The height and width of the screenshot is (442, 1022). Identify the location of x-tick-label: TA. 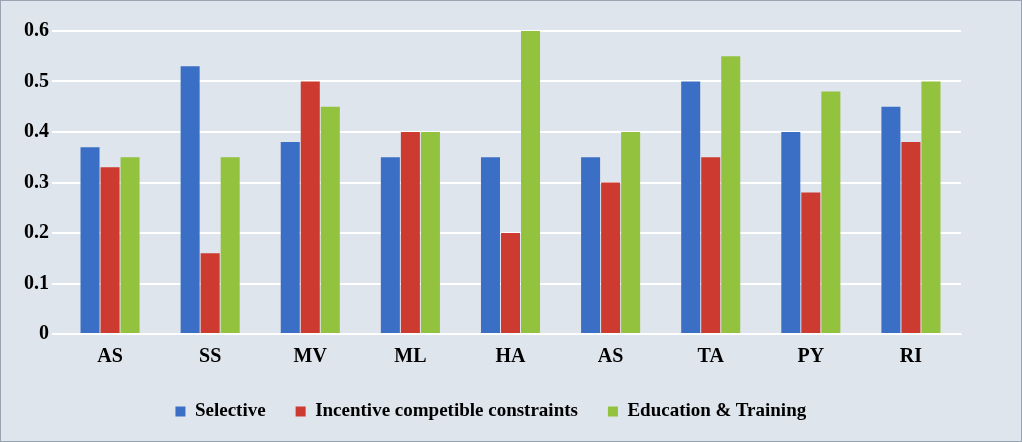
(711, 355).